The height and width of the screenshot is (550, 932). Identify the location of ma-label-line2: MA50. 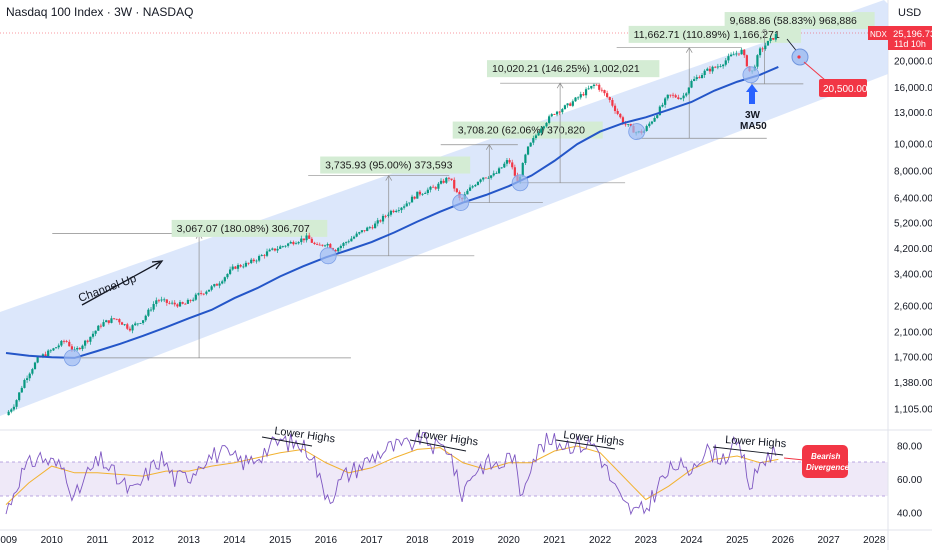
(753, 126).